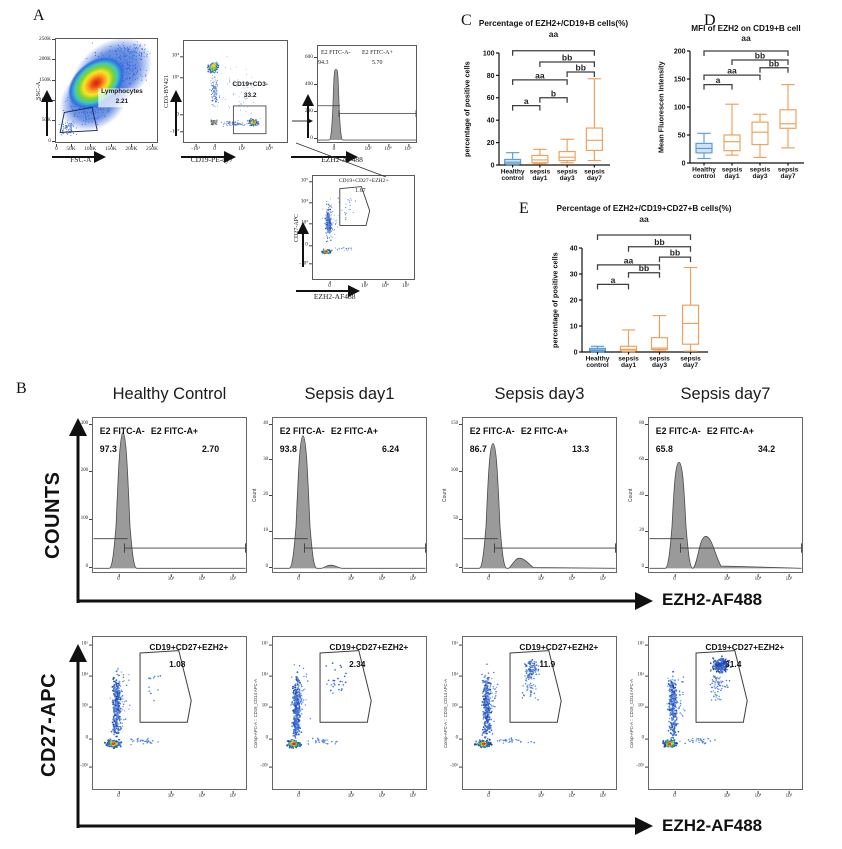 The image size is (842, 849). I want to click on y-axis-ticks: 10⁴ 10³ 0 -10³, so click(170, 91).